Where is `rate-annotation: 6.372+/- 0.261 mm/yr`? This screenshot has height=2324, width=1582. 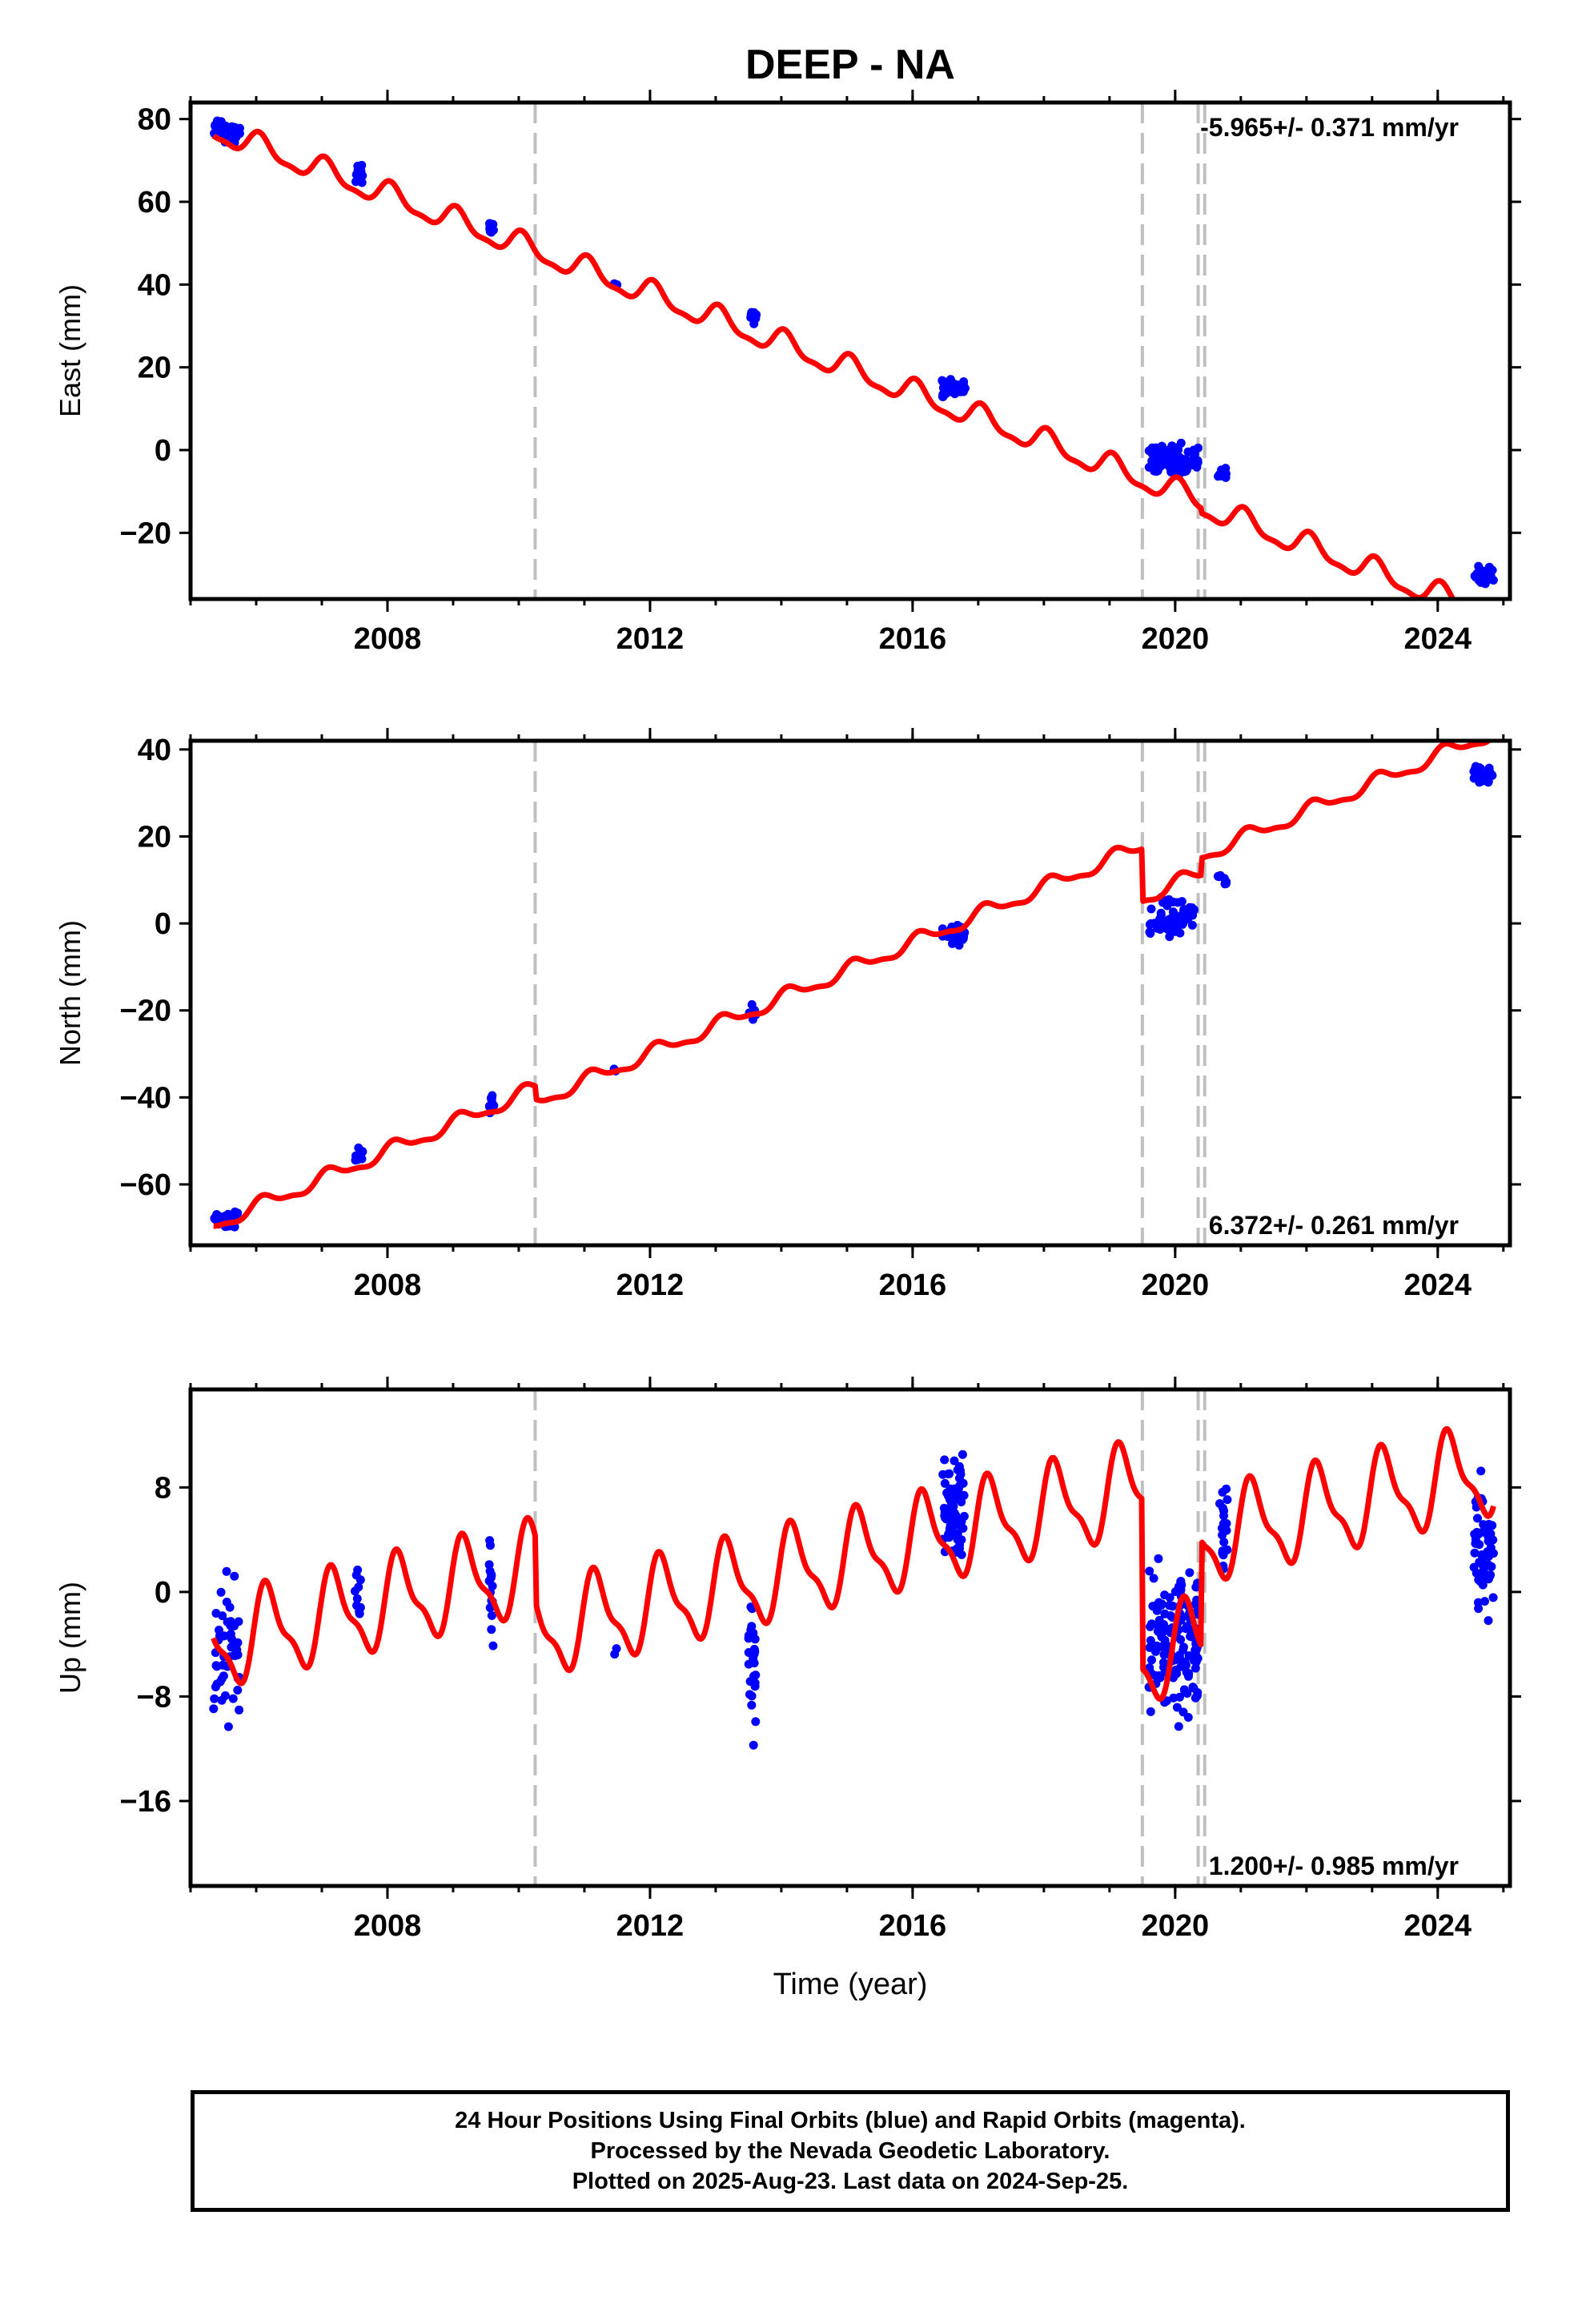 rate-annotation: 6.372+/- 0.261 mm/yr is located at coordinates (1334, 1225).